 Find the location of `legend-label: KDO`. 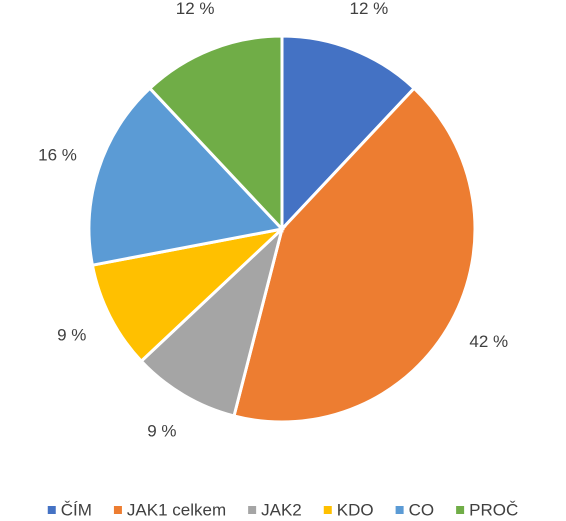

legend-label: KDO is located at coordinates (355, 509).